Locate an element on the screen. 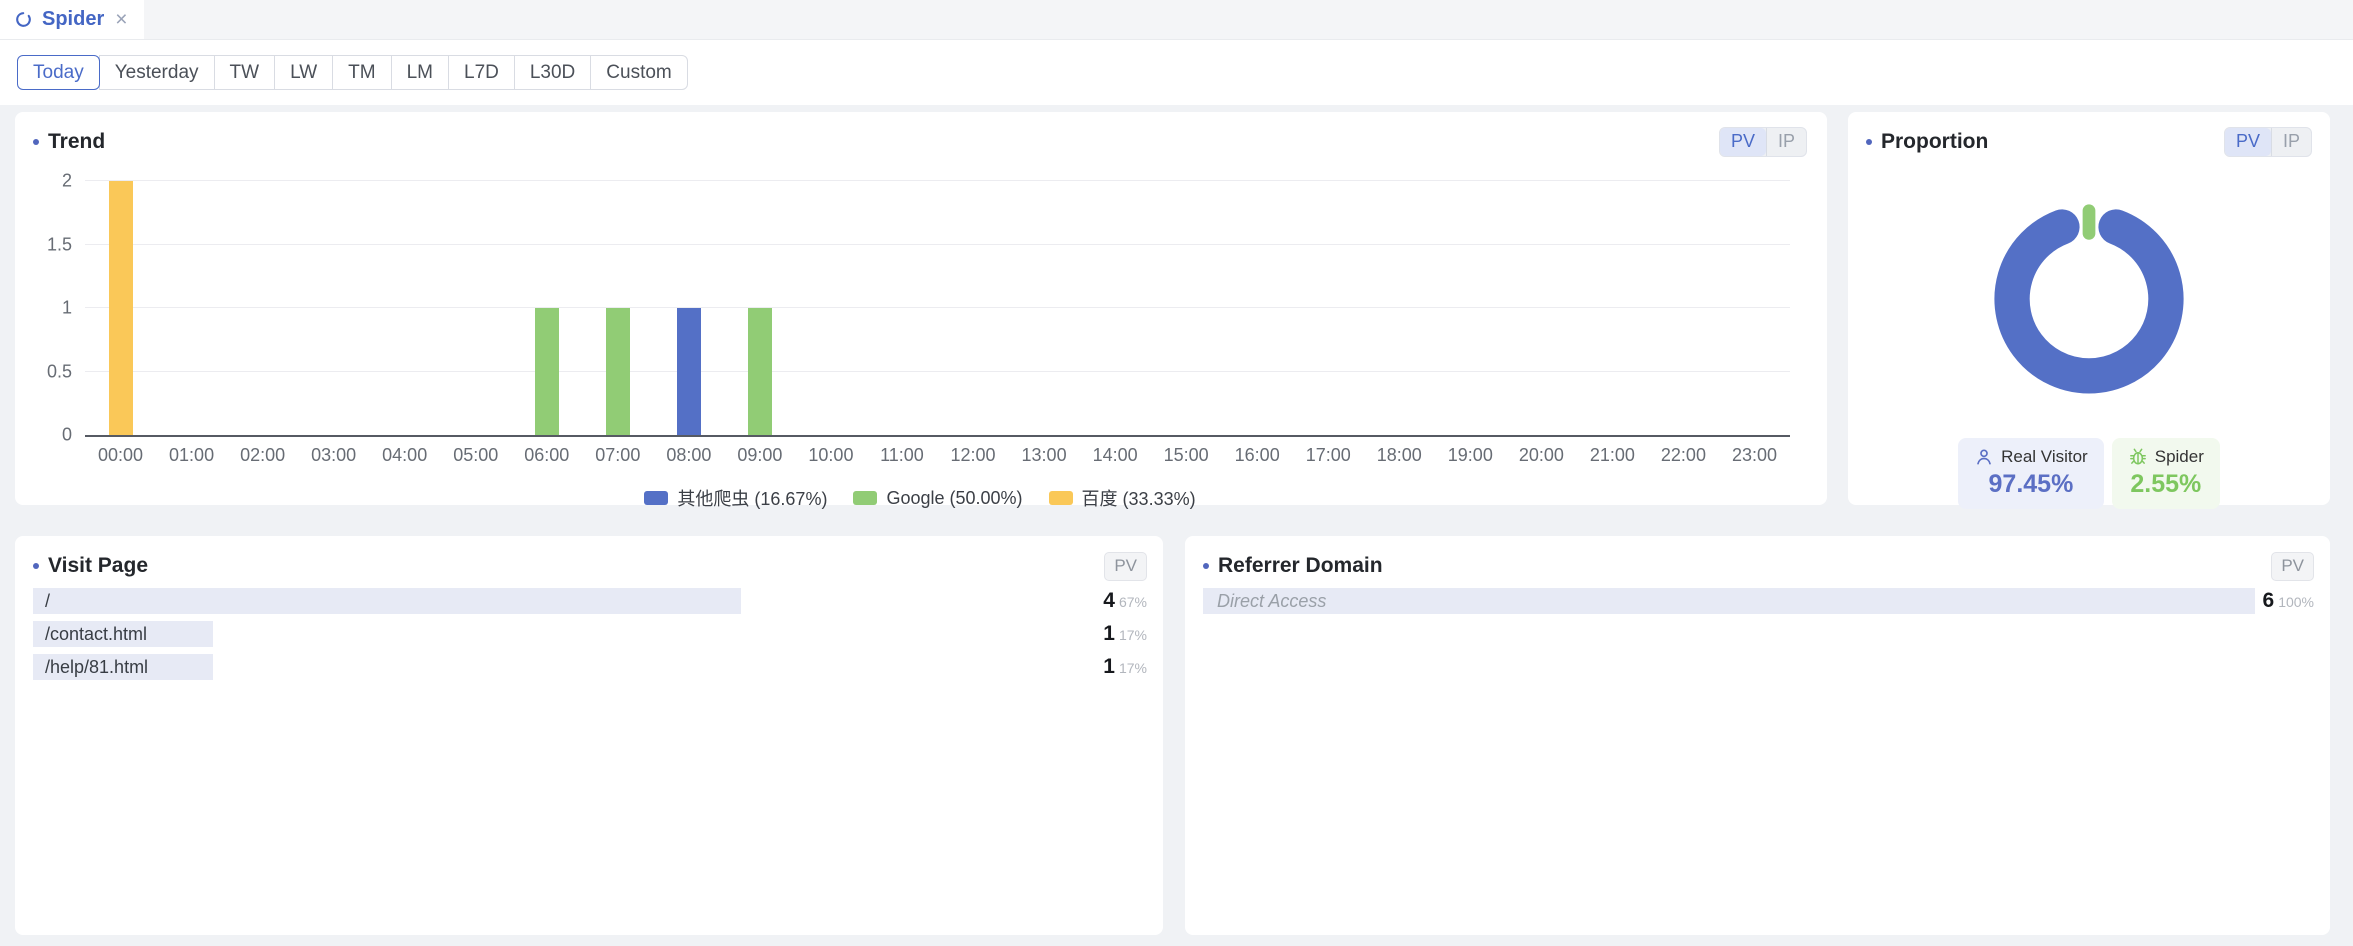  x-axis-label: 21:00 is located at coordinates (1612, 455).